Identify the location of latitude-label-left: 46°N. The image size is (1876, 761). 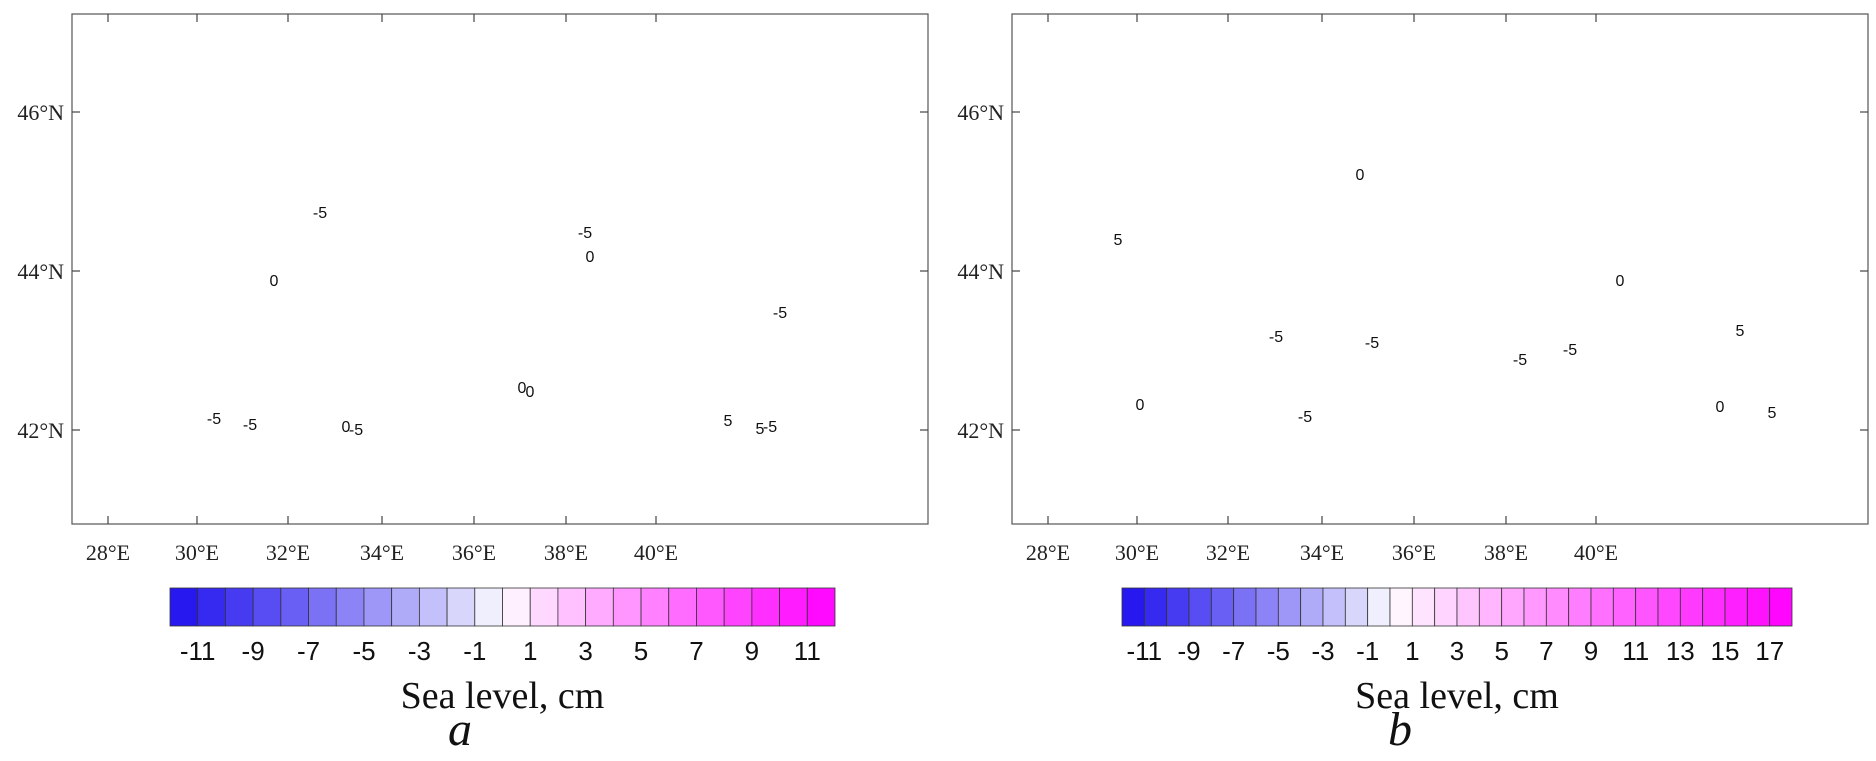
(40, 112).